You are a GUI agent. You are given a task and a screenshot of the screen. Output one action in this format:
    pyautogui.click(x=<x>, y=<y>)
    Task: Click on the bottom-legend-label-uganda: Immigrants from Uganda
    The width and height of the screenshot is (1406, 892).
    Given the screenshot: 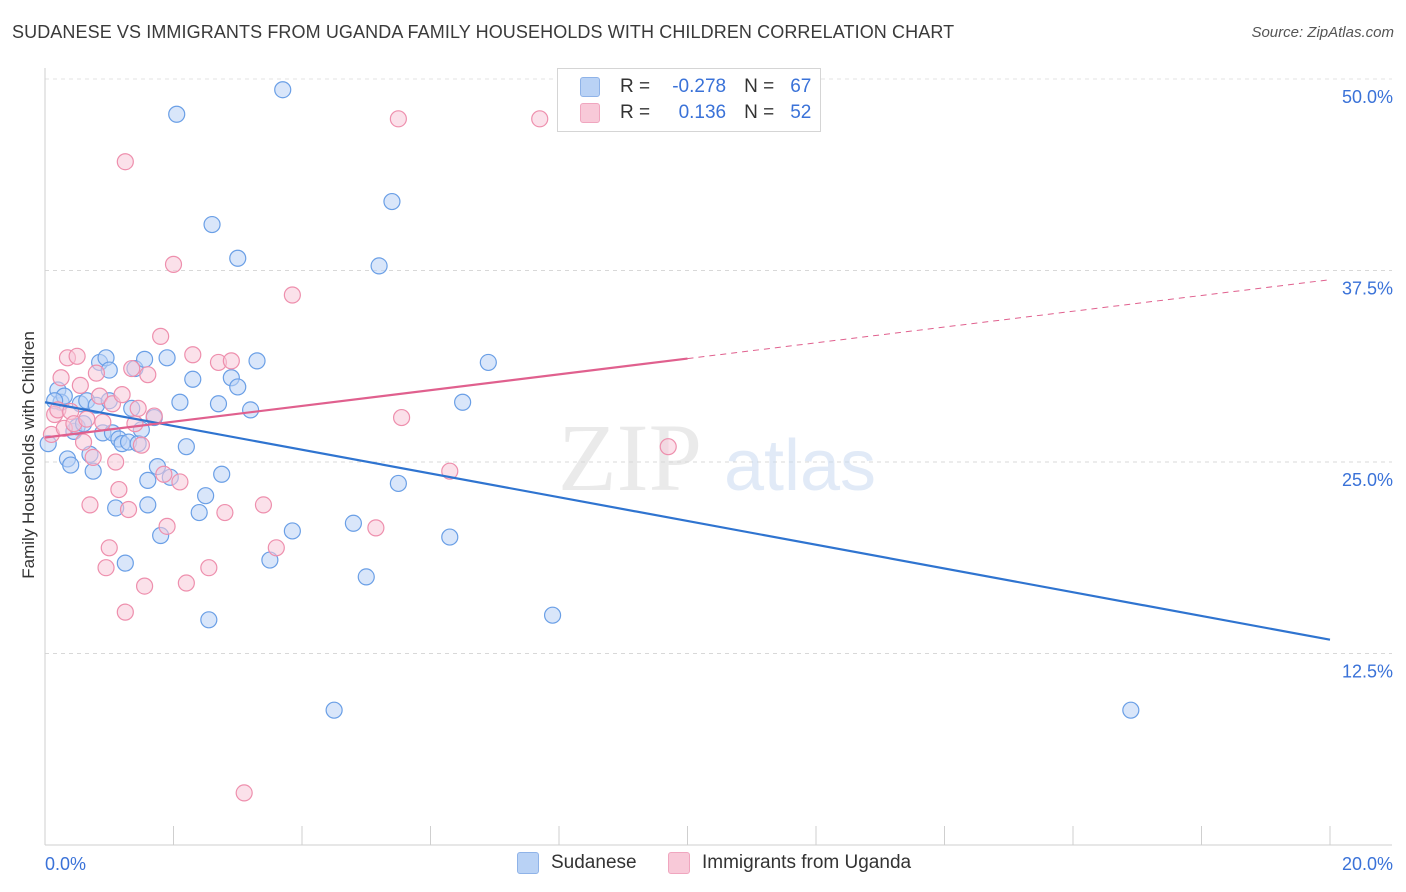 What is the action you would take?
    pyautogui.click(x=807, y=862)
    